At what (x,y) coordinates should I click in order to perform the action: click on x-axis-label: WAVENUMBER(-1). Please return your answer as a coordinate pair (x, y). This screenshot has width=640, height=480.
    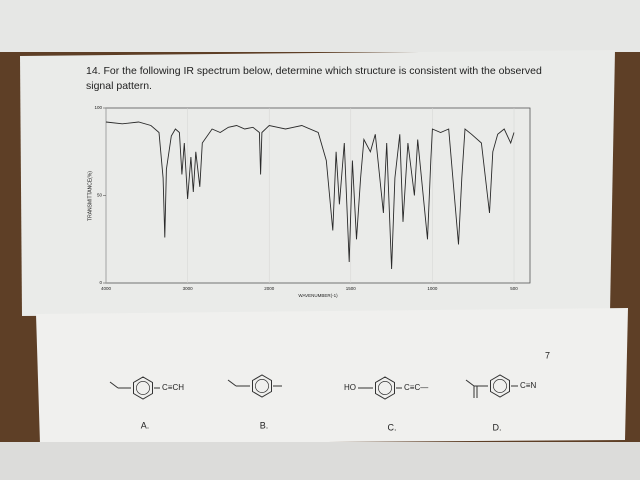
    Looking at the image, I should click on (318, 295).